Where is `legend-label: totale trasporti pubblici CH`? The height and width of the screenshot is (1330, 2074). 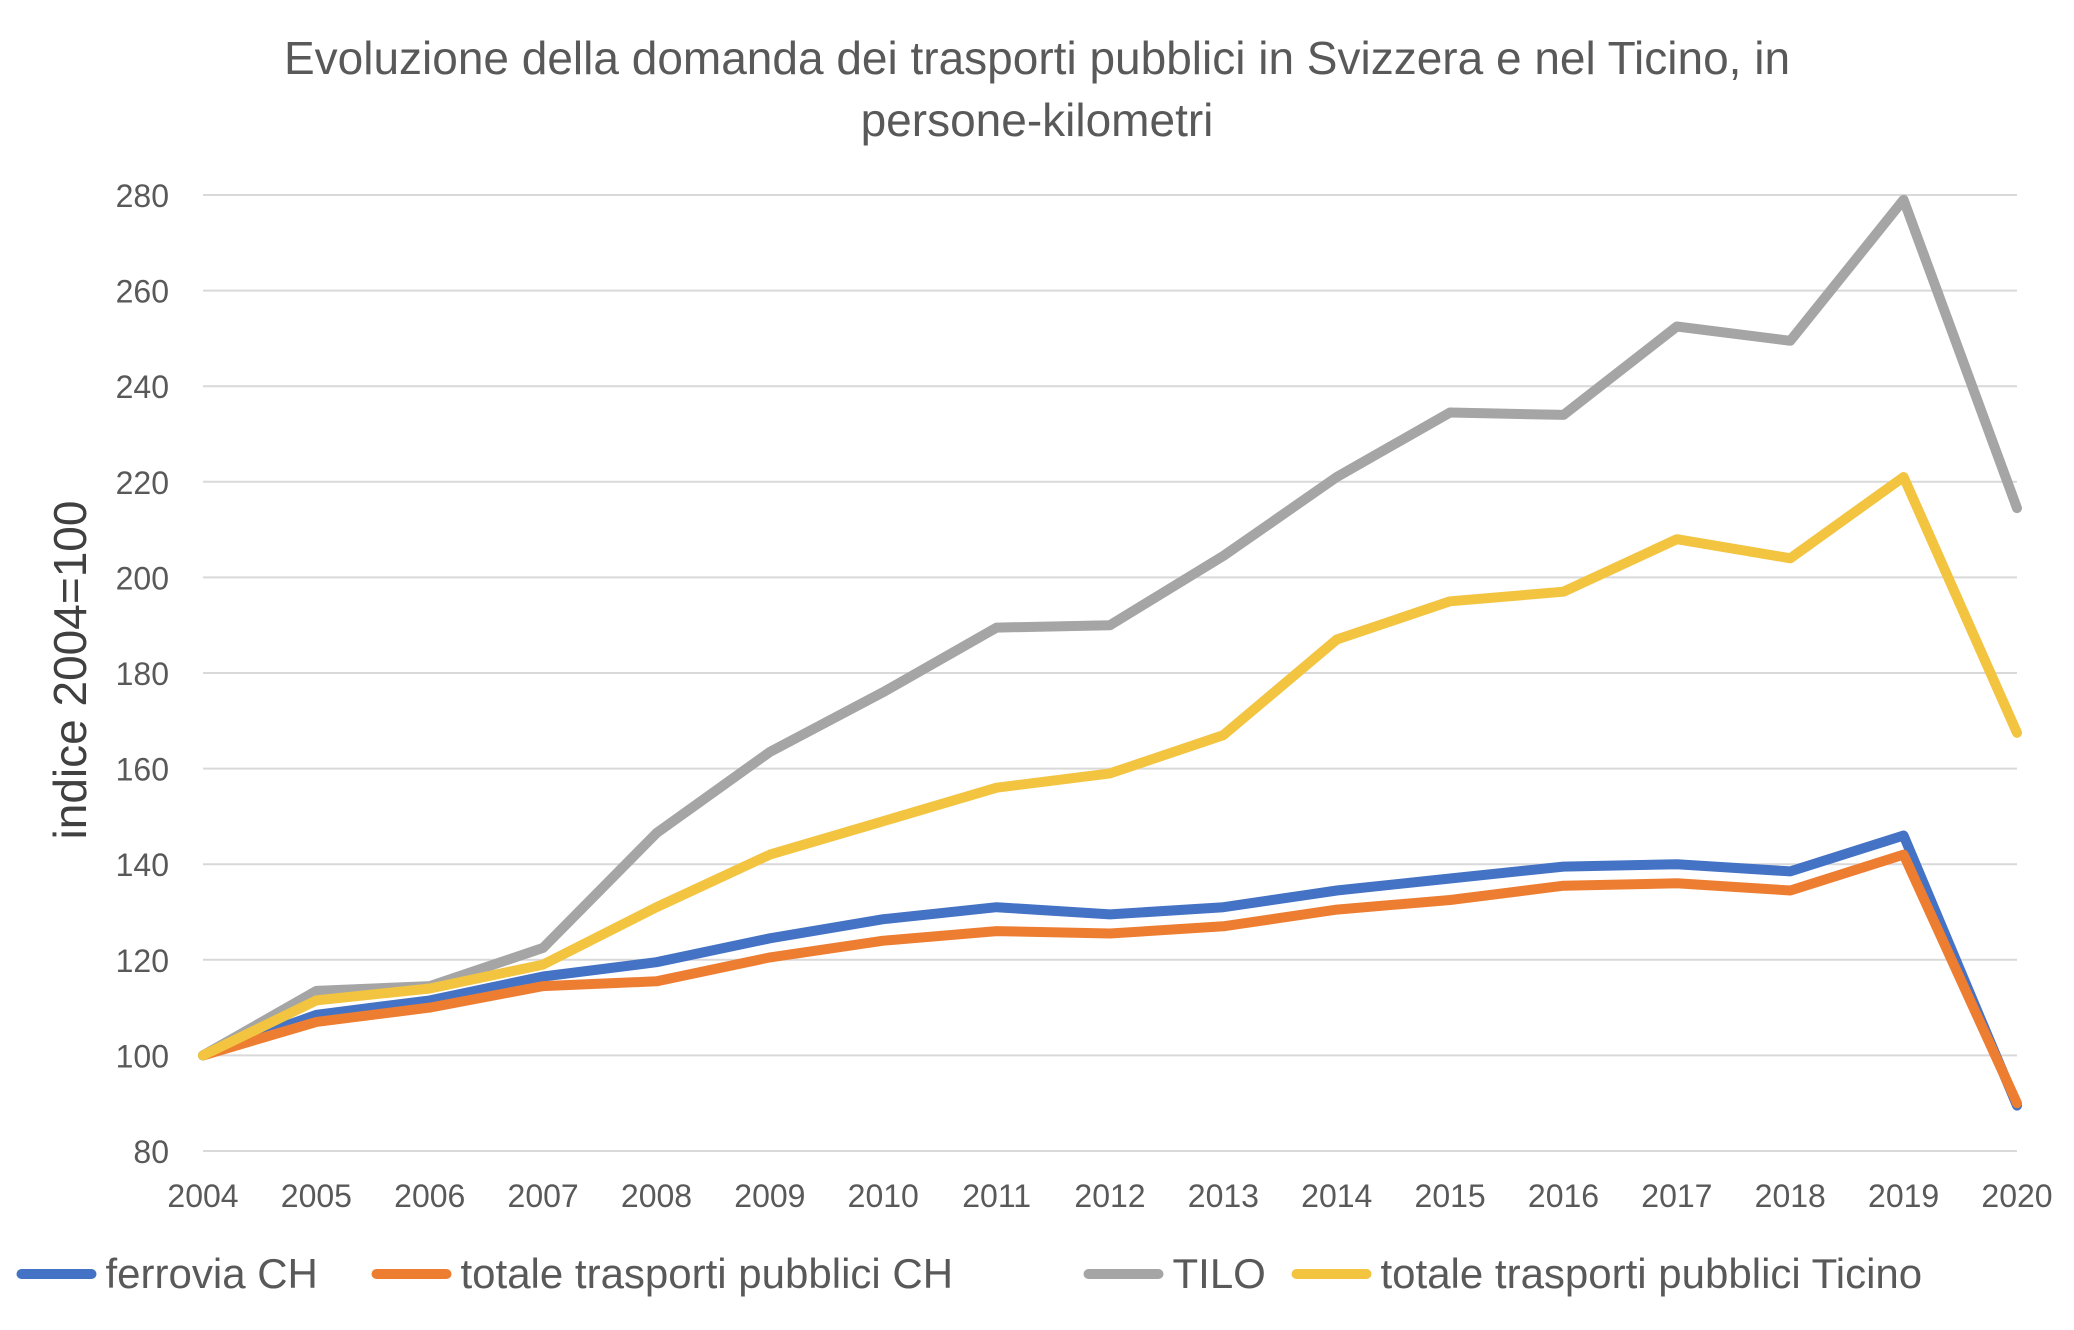
legend-label: totale trasporti pubblici CH is located at coordinates (707, 1273).